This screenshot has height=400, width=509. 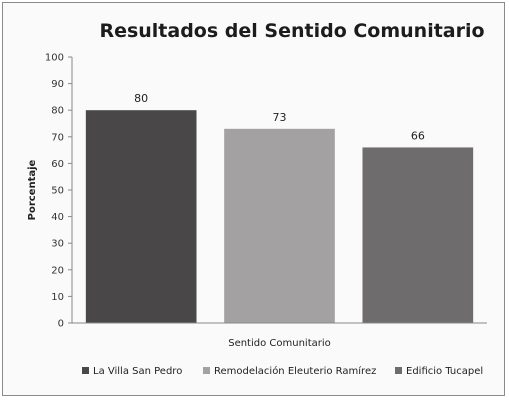 I want to click on legend-entry: La Villa San Pedro, so click(x=137, y=371).